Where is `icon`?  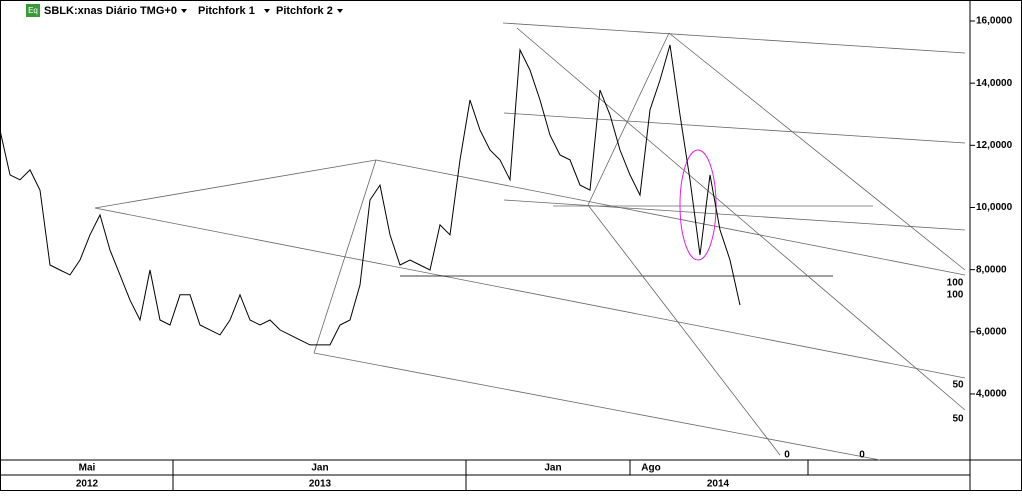
icon is located at coordinates (33, 10).